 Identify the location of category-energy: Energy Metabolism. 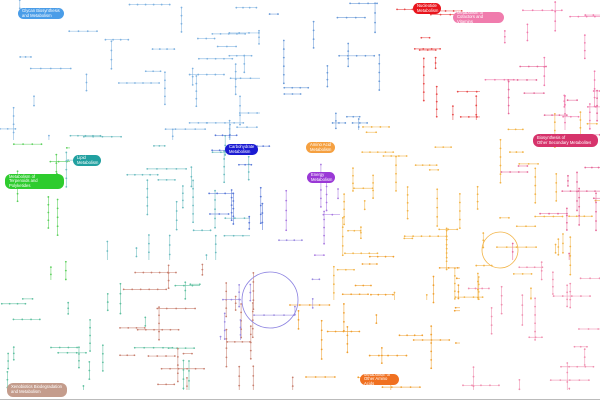
(321, 177).